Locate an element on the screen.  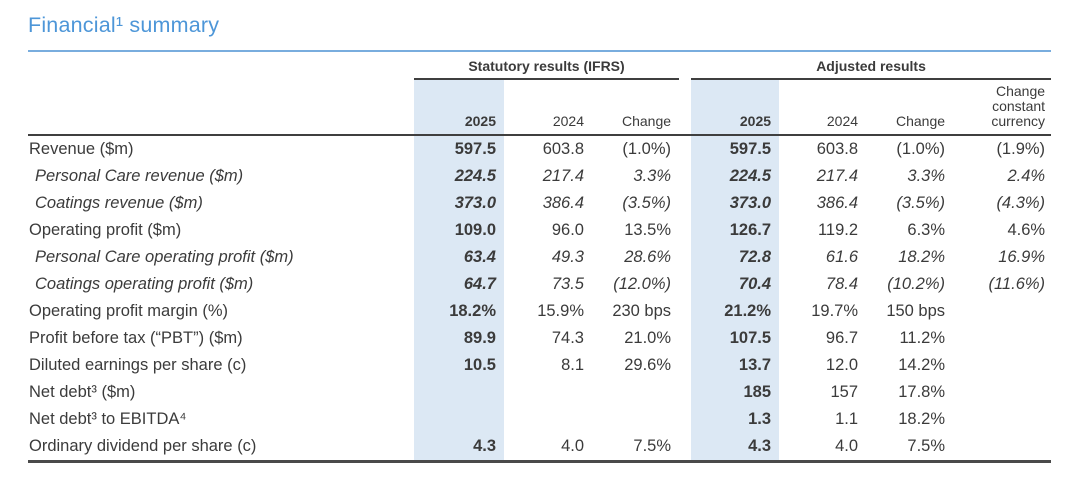
value-cell: 61.6 is located at coordinates (842, 257).